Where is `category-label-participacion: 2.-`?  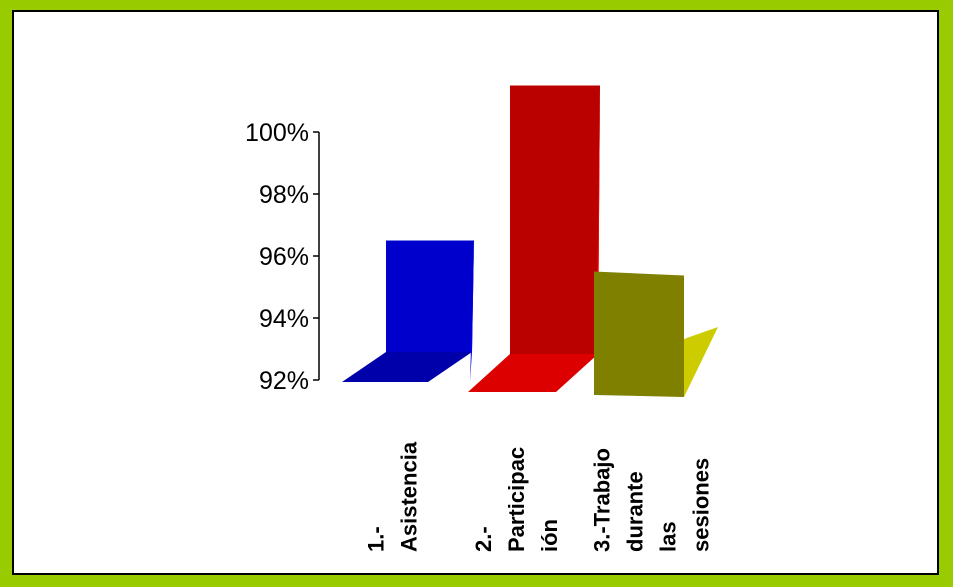 category-label-participacion: 2.- is located at coordinates (483, 539).